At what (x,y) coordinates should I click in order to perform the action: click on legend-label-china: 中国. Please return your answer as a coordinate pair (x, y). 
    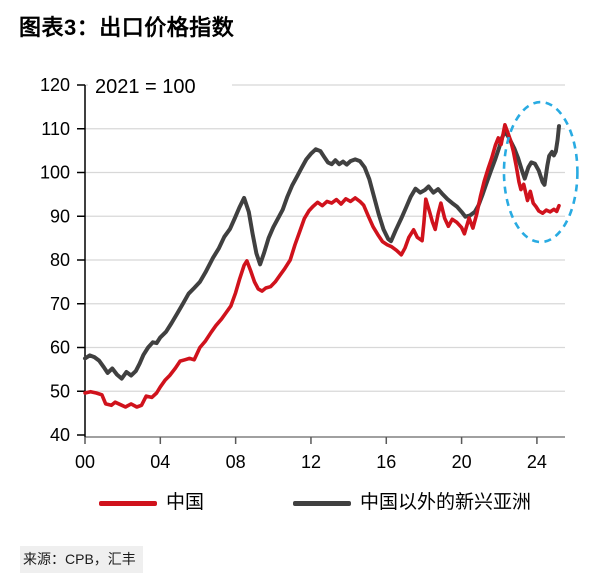
    Looking at the image, I should click on (185, 502).